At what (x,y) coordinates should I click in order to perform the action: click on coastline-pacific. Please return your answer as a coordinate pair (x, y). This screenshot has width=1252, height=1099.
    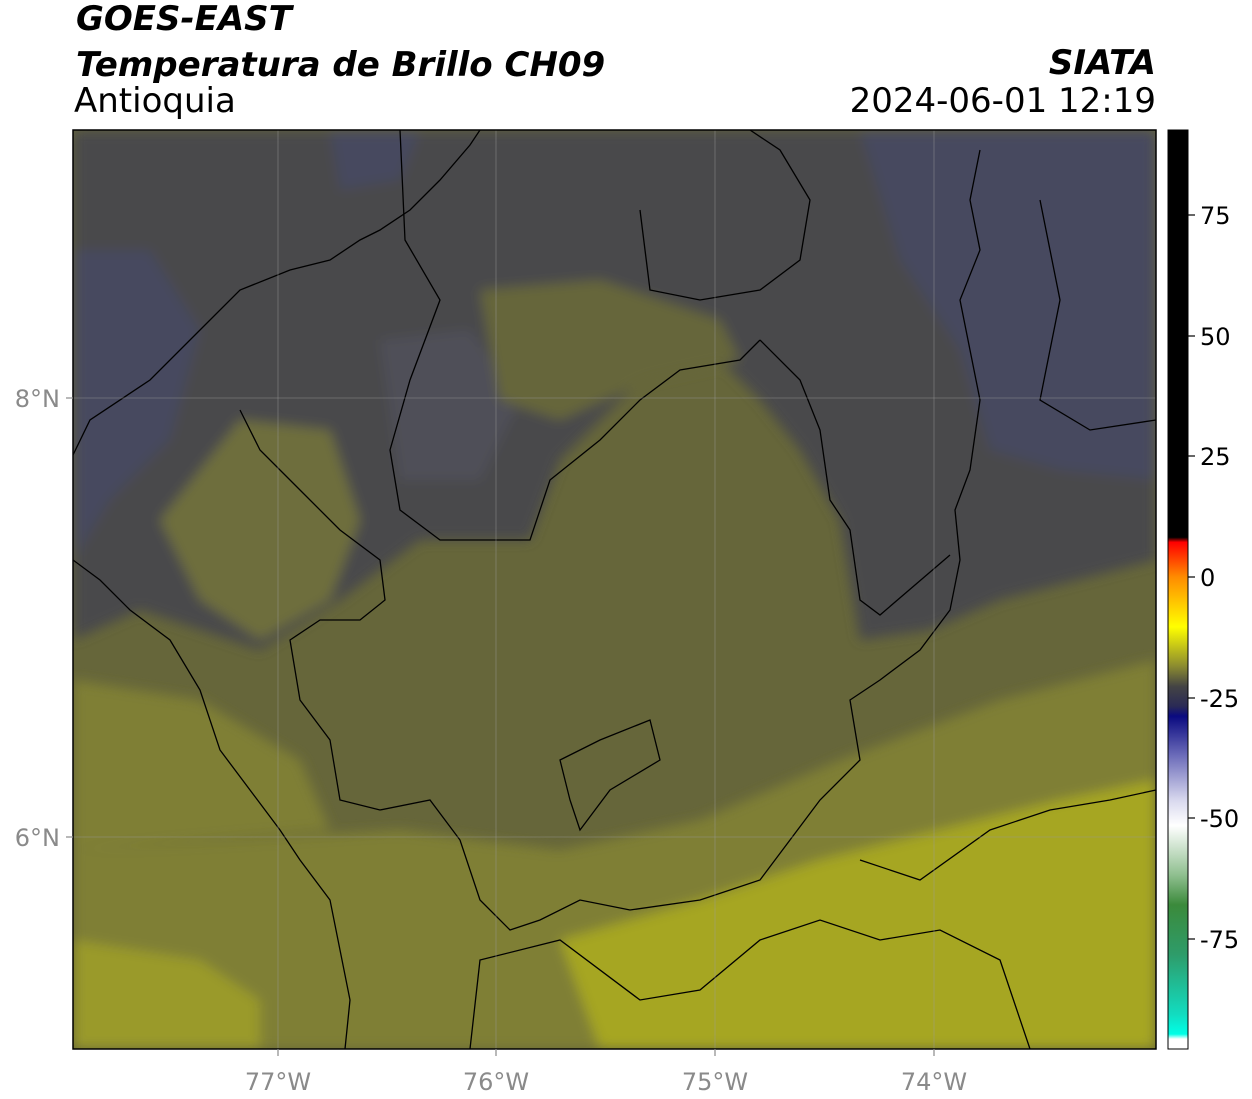
    Looking at the image, I should click on (212, 804).